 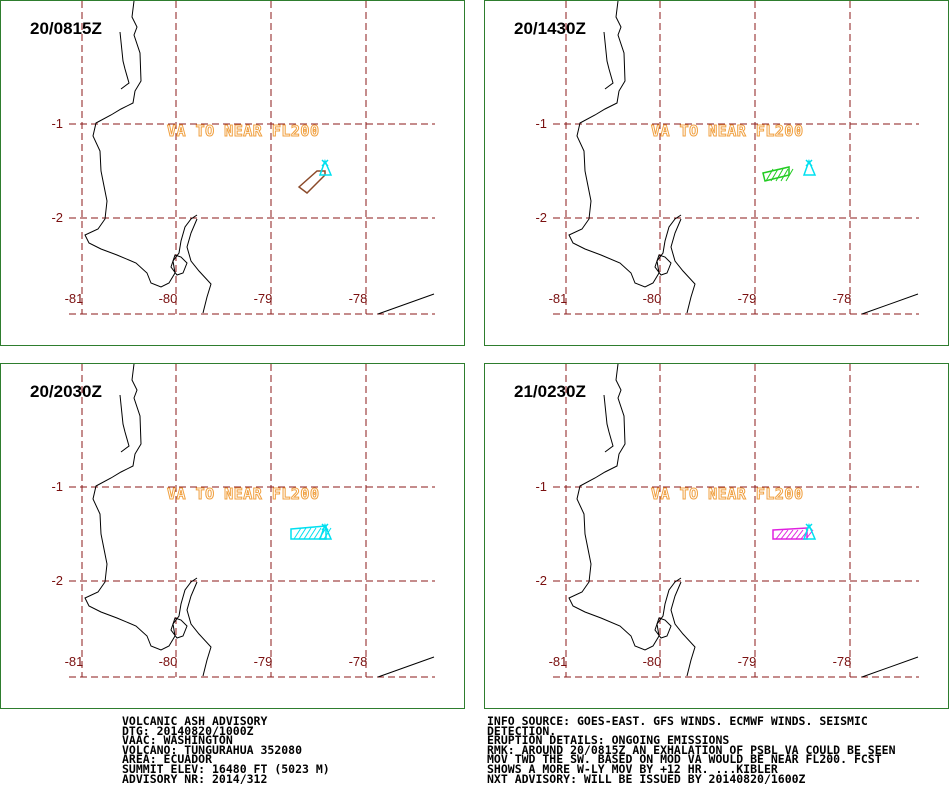 What do you see at coordinates (195, 778) in the screenshot?
I see `advisory-left-line: ADVISORY NR: 2014/312` at bounding box center [195, 778].